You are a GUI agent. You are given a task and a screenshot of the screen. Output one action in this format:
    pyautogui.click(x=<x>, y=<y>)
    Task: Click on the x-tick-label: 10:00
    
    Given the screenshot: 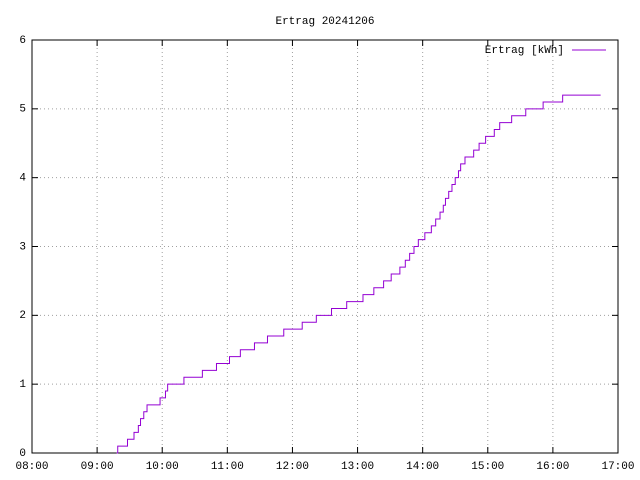 What is the action you would take?
    pyautogui.click(x=162, y=467)
    